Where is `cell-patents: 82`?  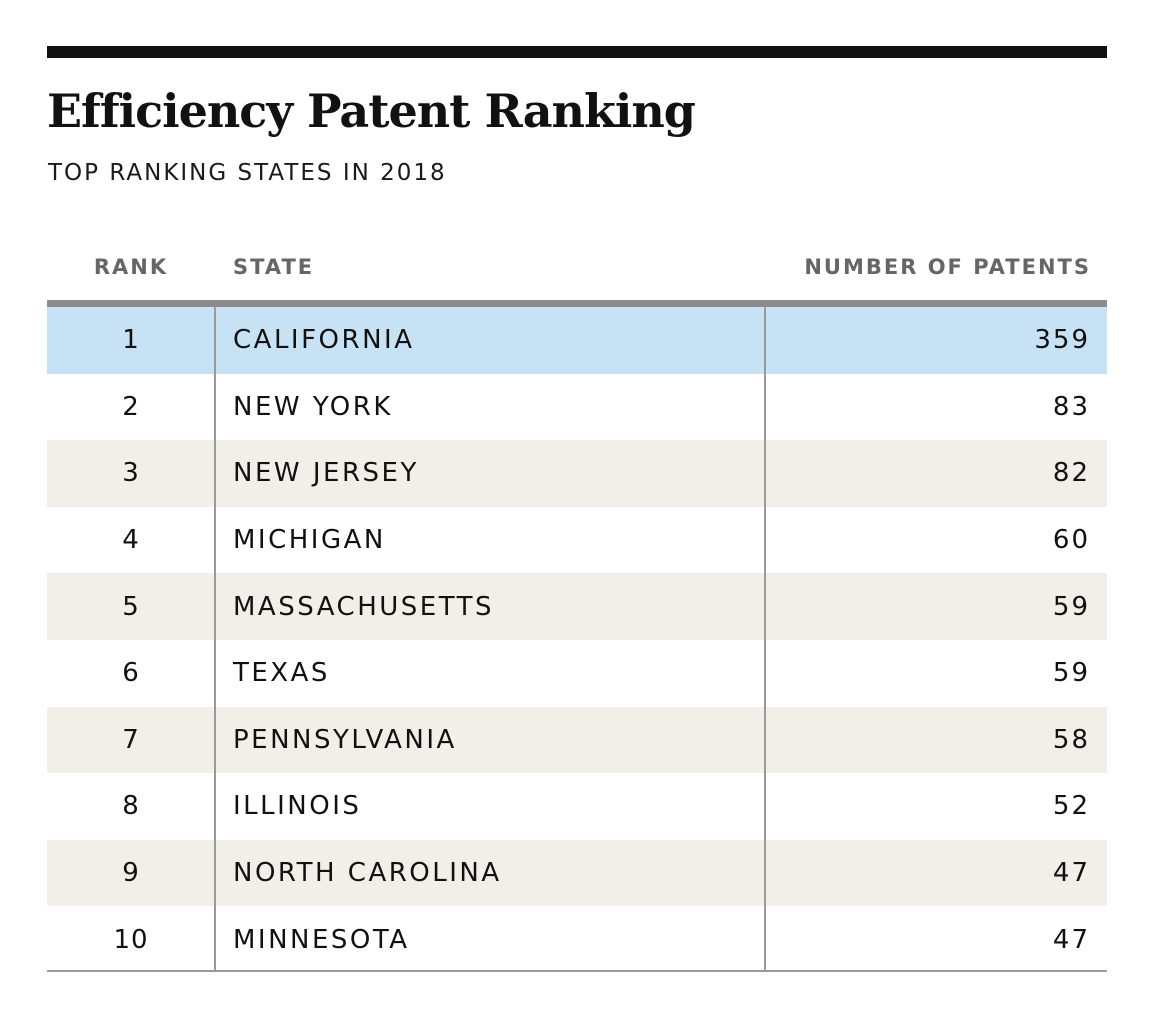
cell-patents: 82 is located at coordinates (1071, 473).